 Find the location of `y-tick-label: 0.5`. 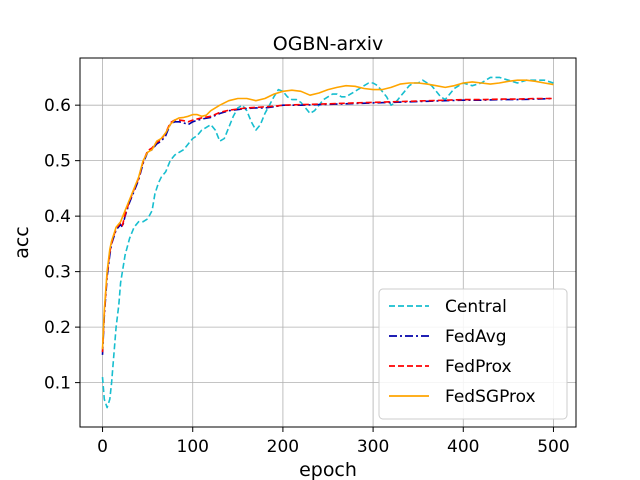

y-tick-label: 0.5 is located at coordinates (57, 162).